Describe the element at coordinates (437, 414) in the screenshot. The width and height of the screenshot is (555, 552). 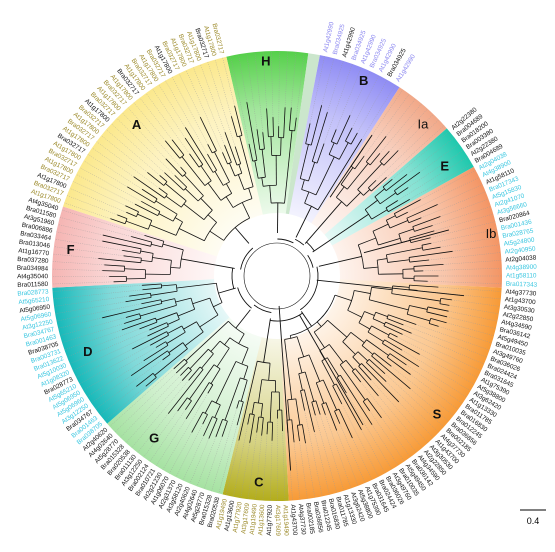
I see `clade-label-s: S` at that location.